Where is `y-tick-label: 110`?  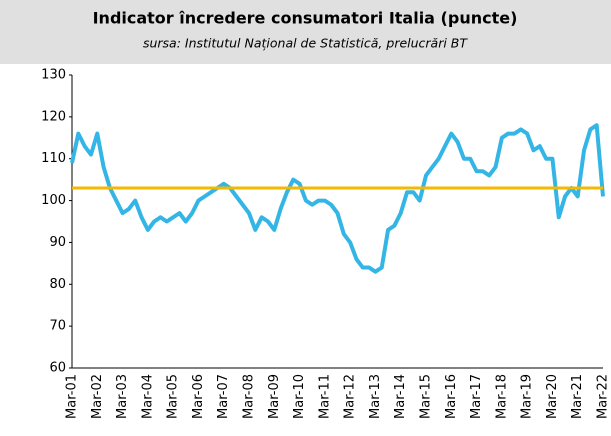 y-tick-label: 110 is located at coordinates (53, 158).